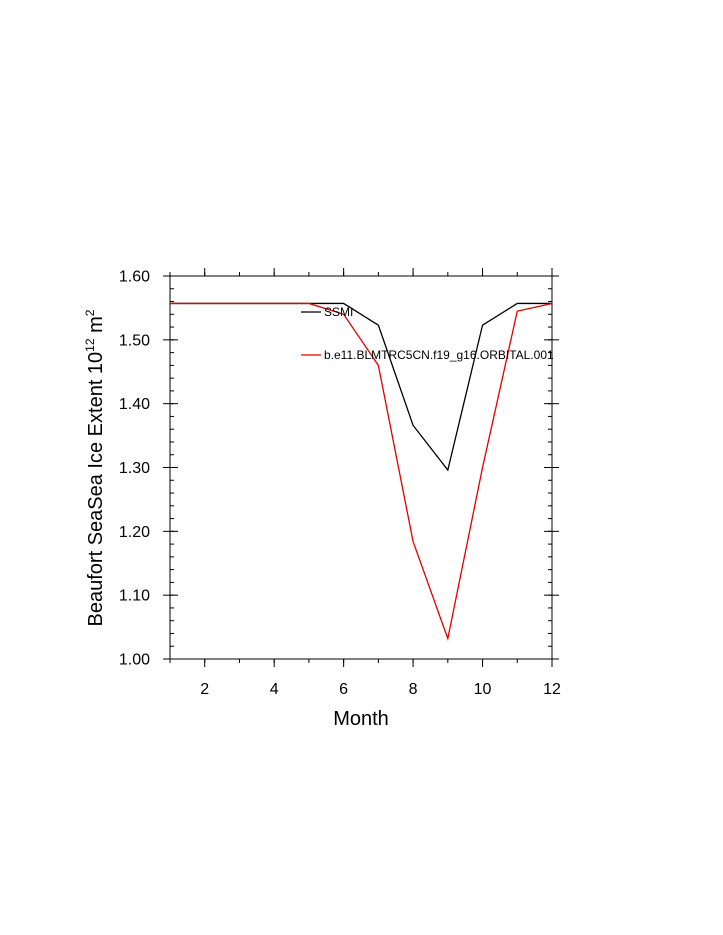  What do you see at coordinates (427, 333) in the screenshot?
I see `legend: SSMI b.e11.BLMTRC5CN.f19_g16.ORBITAL.001` at bounding box center [427, 333].